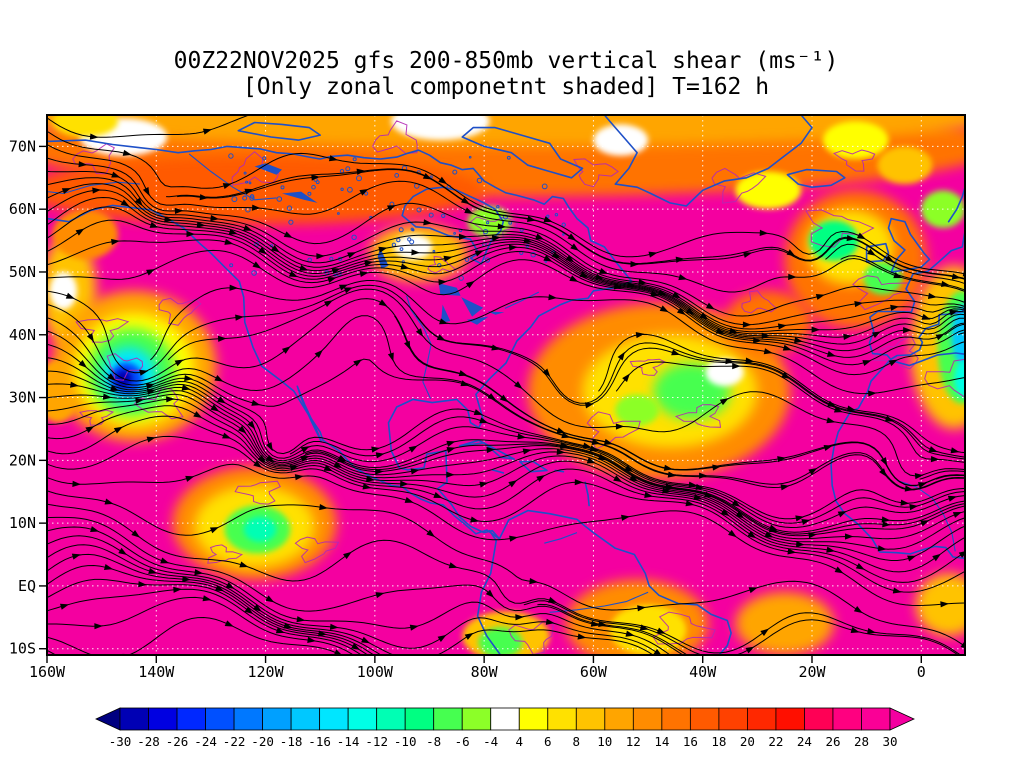  Describe the element at coordinates (375, 672) in the screenshot. I see `x-tick-label-100W: 100W` at that location.